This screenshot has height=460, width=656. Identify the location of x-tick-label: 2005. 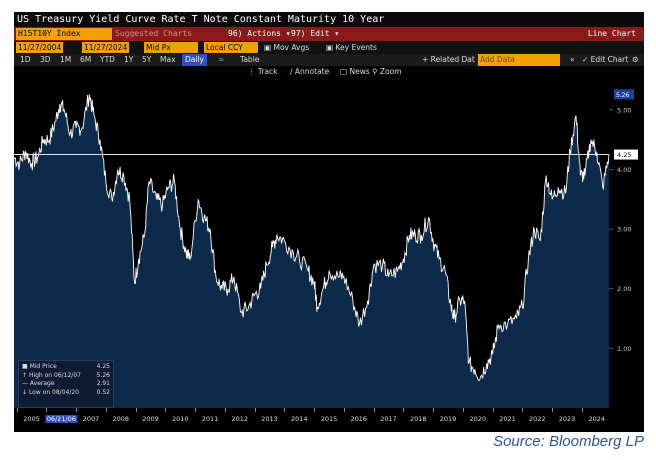
(31, 419).